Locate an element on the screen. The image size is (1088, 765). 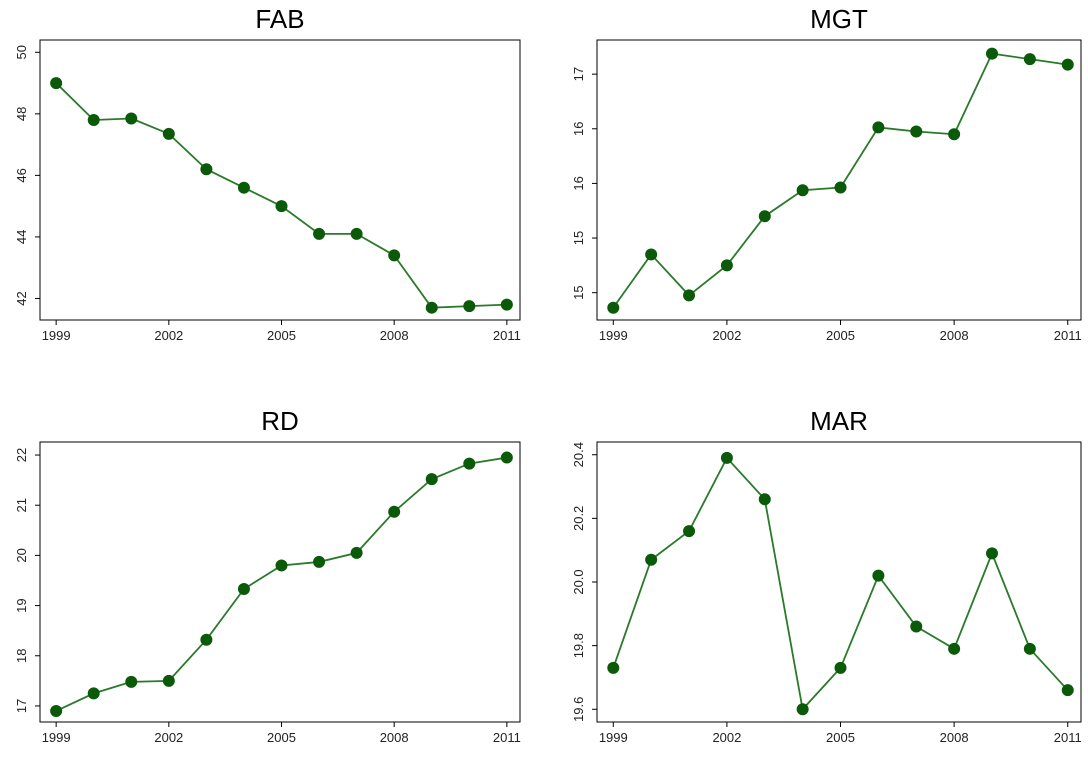
y-tick-label: 19.8 is located at coordinates (578, 645).